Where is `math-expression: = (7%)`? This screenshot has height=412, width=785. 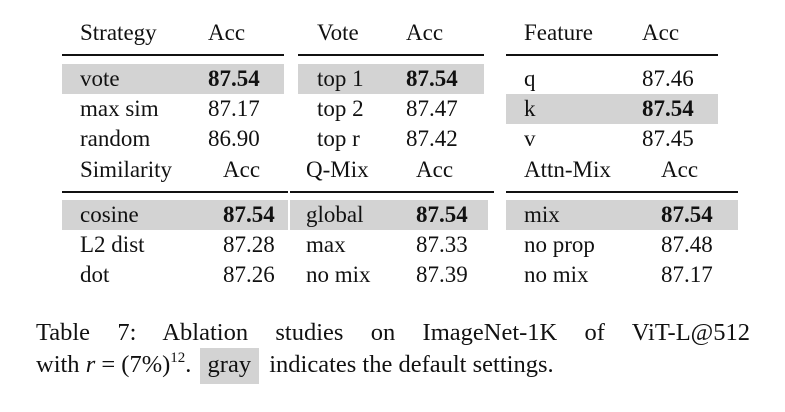
math-expression: = (7%) is located at coordinates (133, 364).